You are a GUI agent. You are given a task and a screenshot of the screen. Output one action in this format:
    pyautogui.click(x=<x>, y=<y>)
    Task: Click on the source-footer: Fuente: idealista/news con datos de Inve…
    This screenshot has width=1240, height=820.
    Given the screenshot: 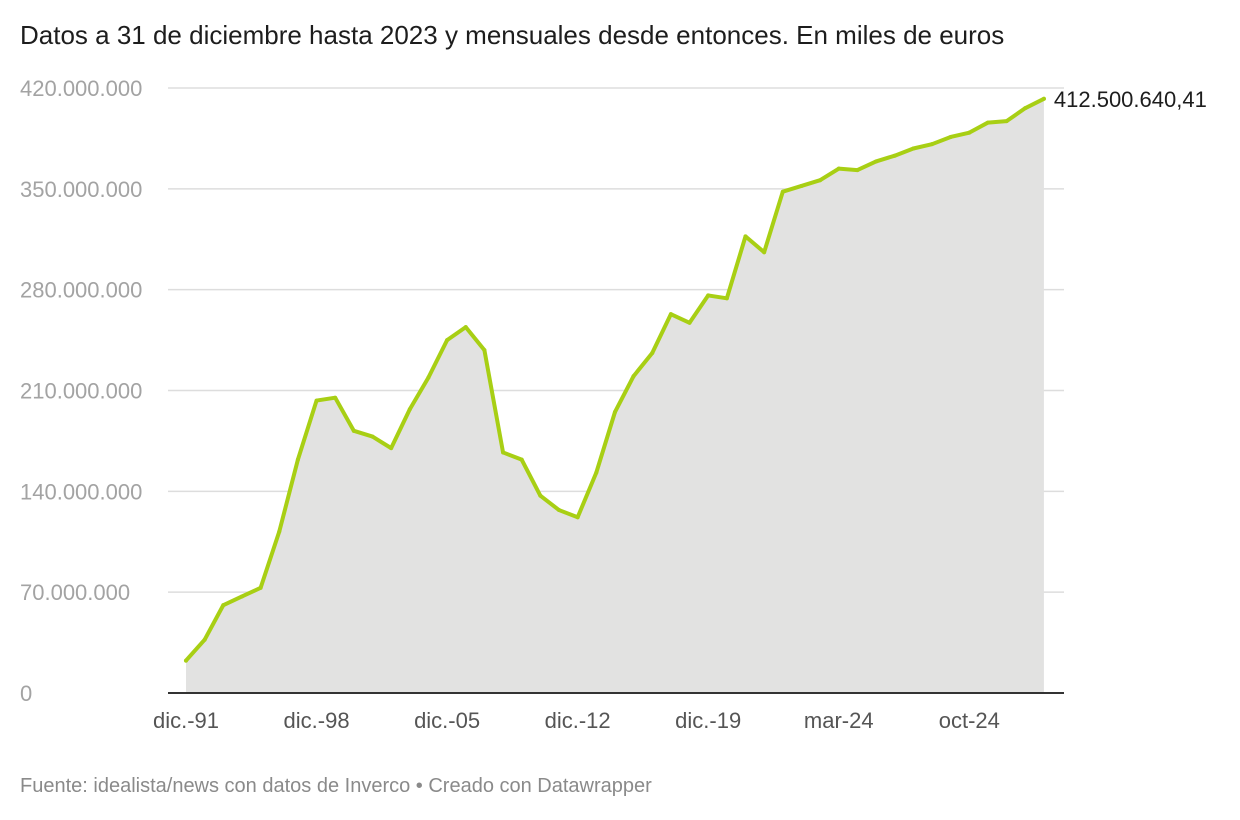 What is the action you would take?
    pyautogui.click(x=336, y=786)
    